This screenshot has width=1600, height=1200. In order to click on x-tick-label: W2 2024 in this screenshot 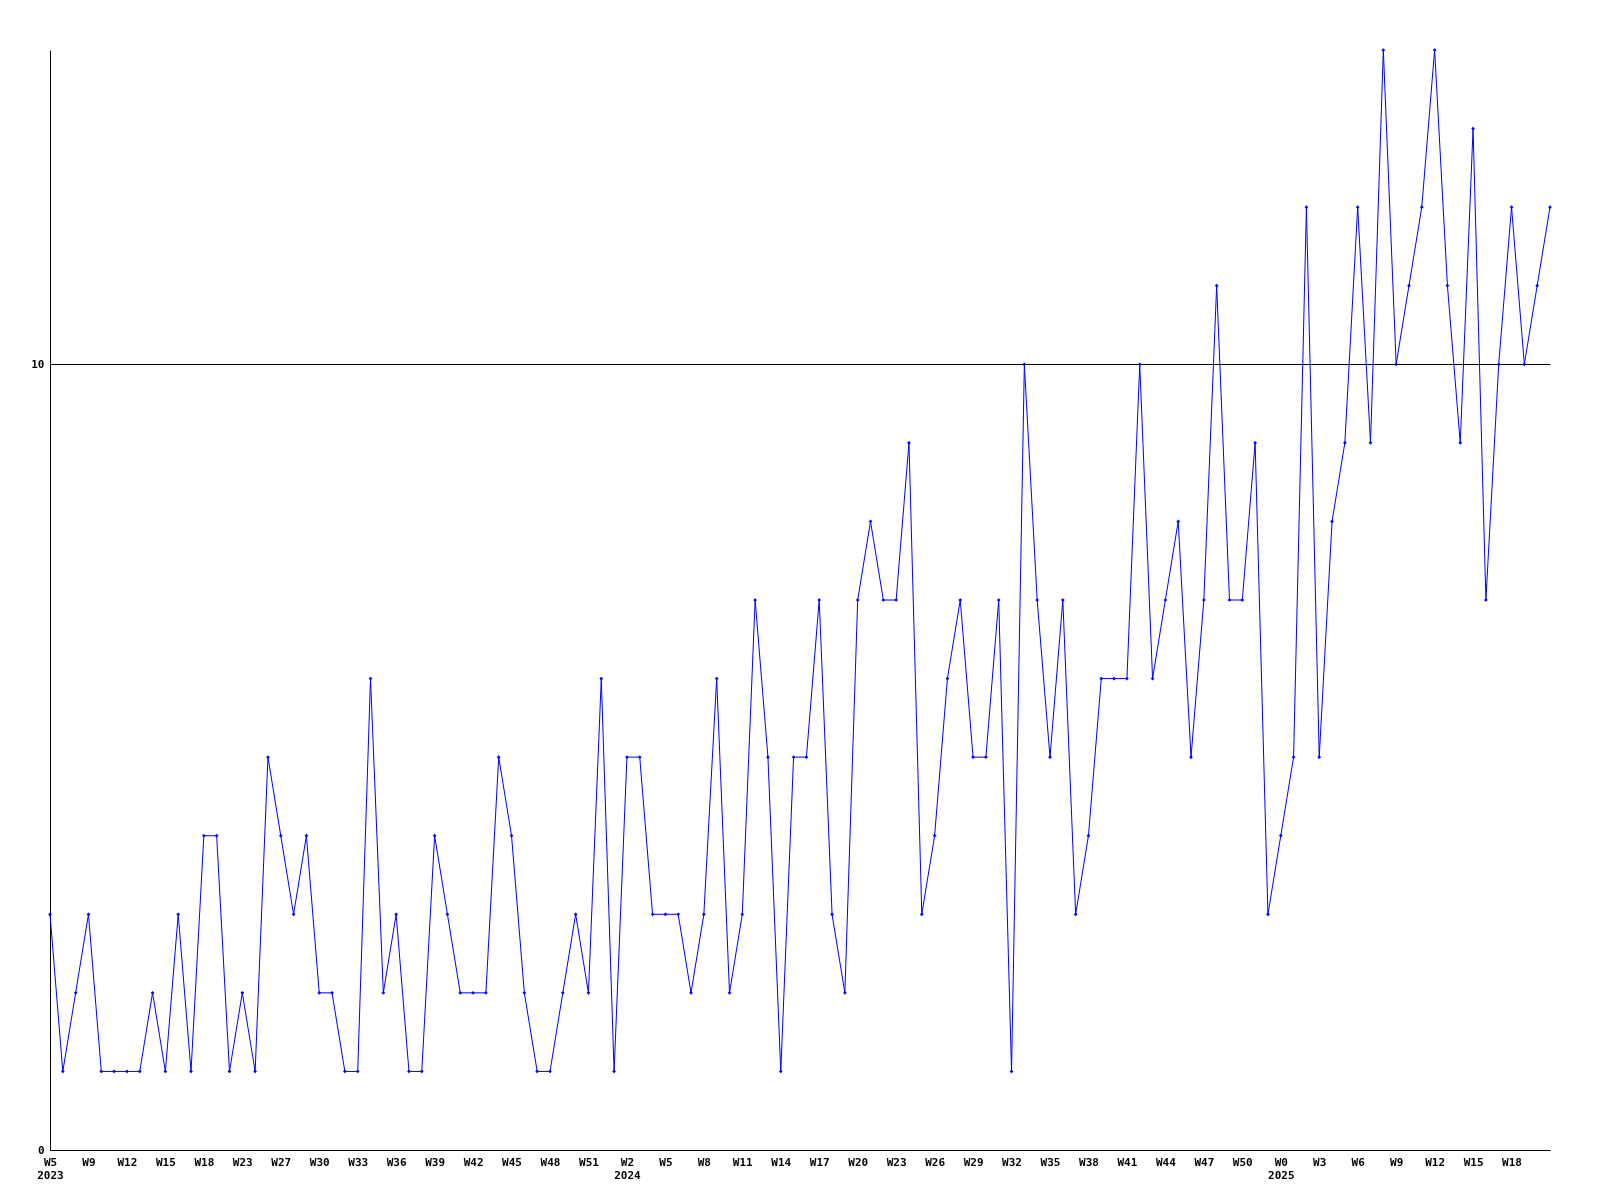, I will do `click(628, 1168)`.